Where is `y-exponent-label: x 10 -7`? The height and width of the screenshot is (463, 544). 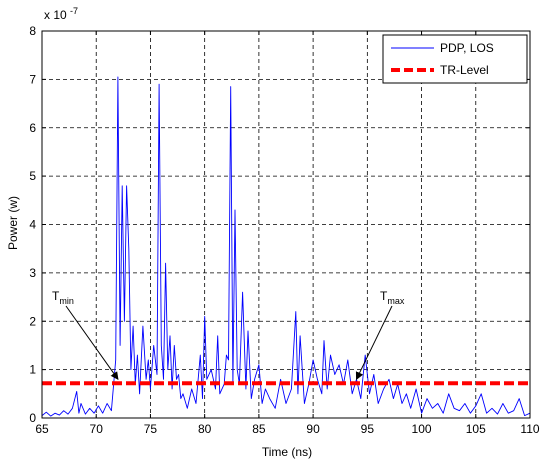
y-exponent-label: x 10 -7 is located at coordinates (61, 14).